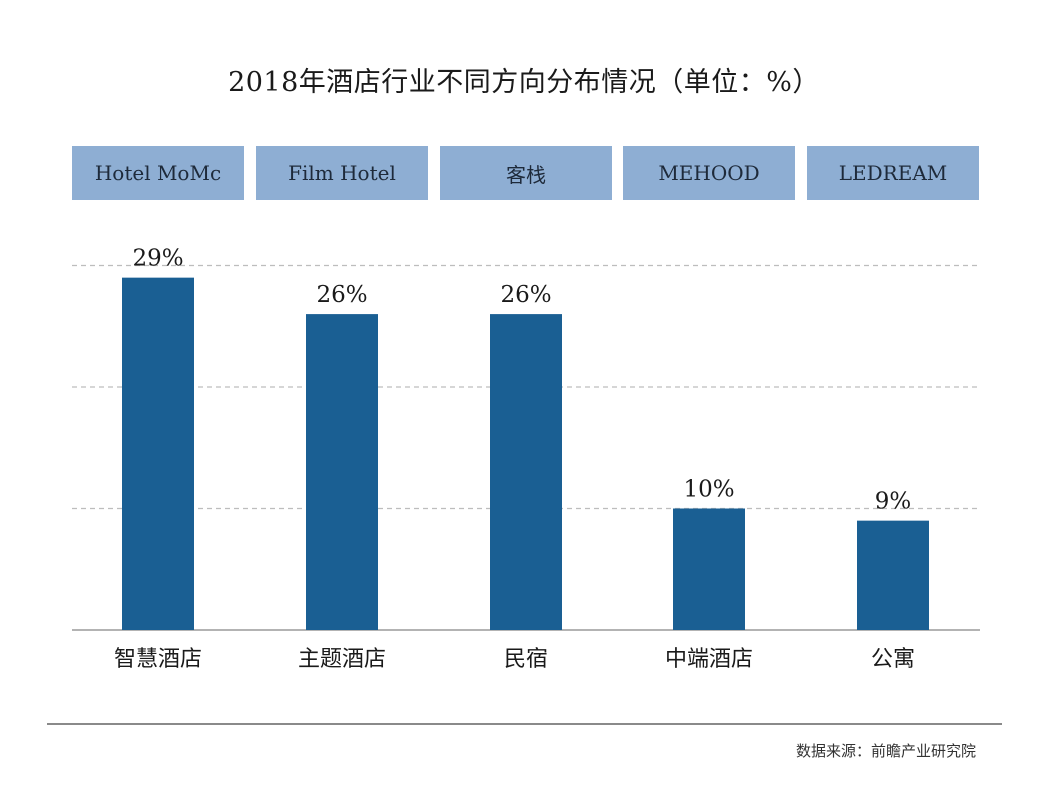 The height and width of the screenshot is (800, 1048). What do you see at coordinates (524, 82) in the screenshot?
I see `chart-title: 2018年酒店行业不同方向分布情况（单位：%）` at bounding box center [524, 82].